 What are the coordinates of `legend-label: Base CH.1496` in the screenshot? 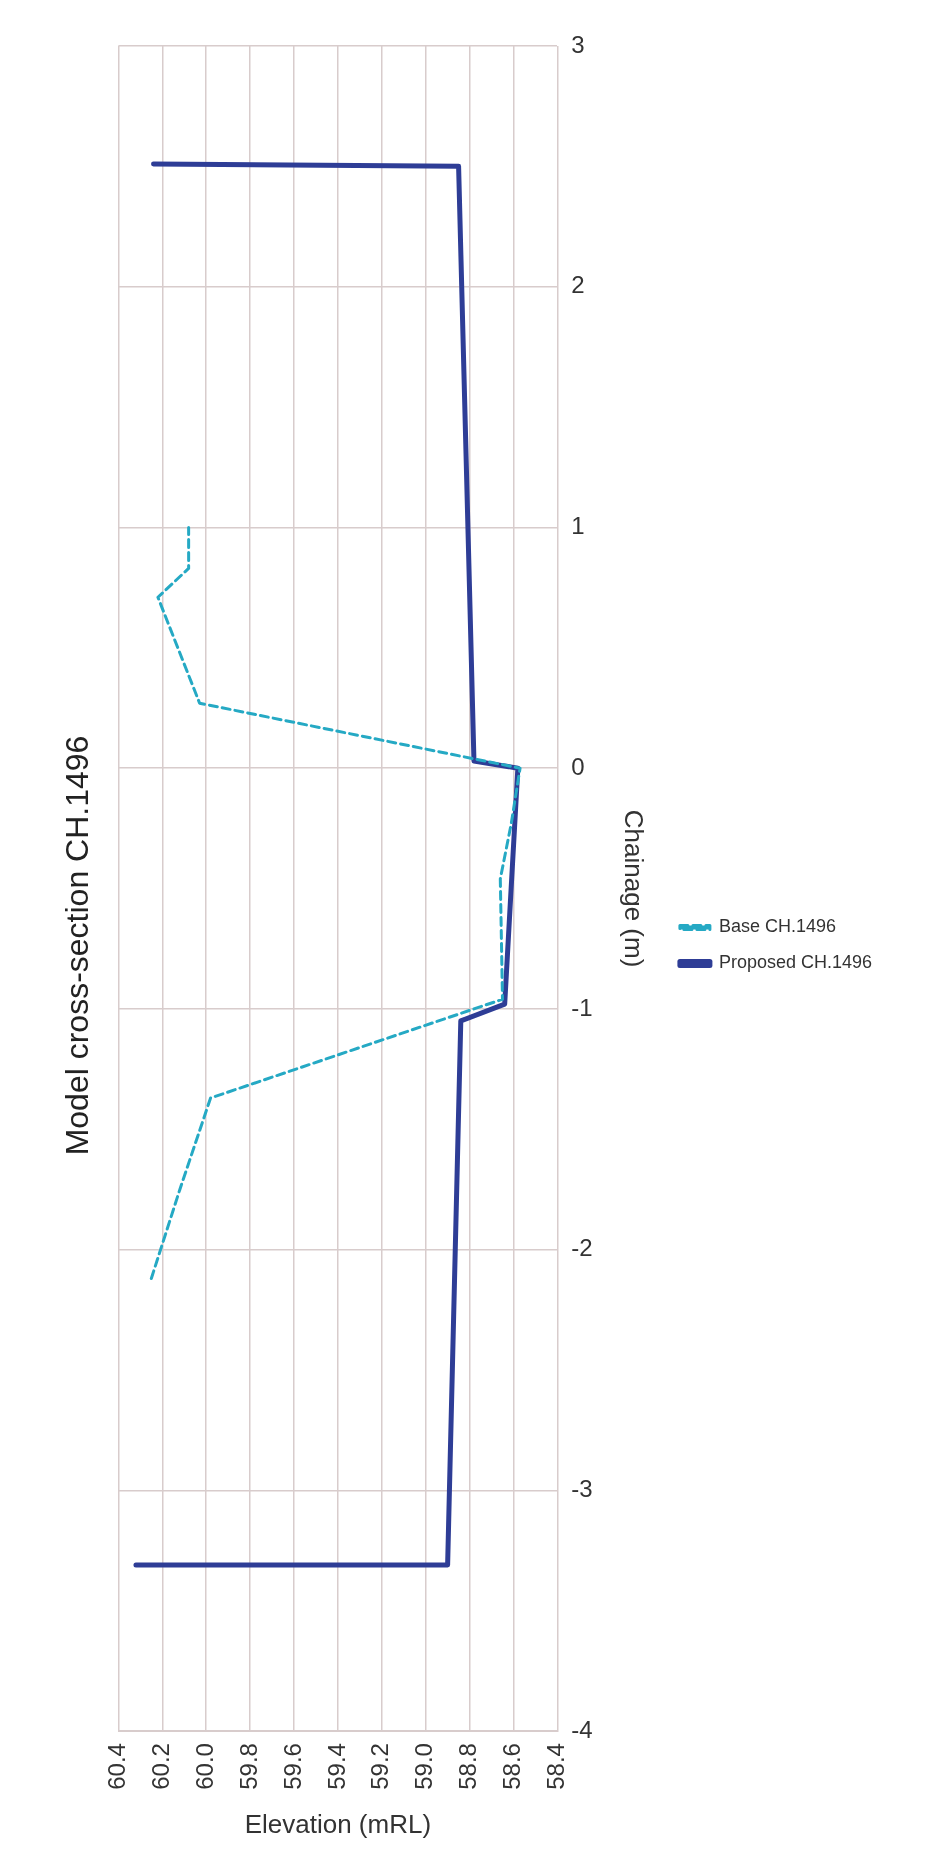 It's located at (777, 926).